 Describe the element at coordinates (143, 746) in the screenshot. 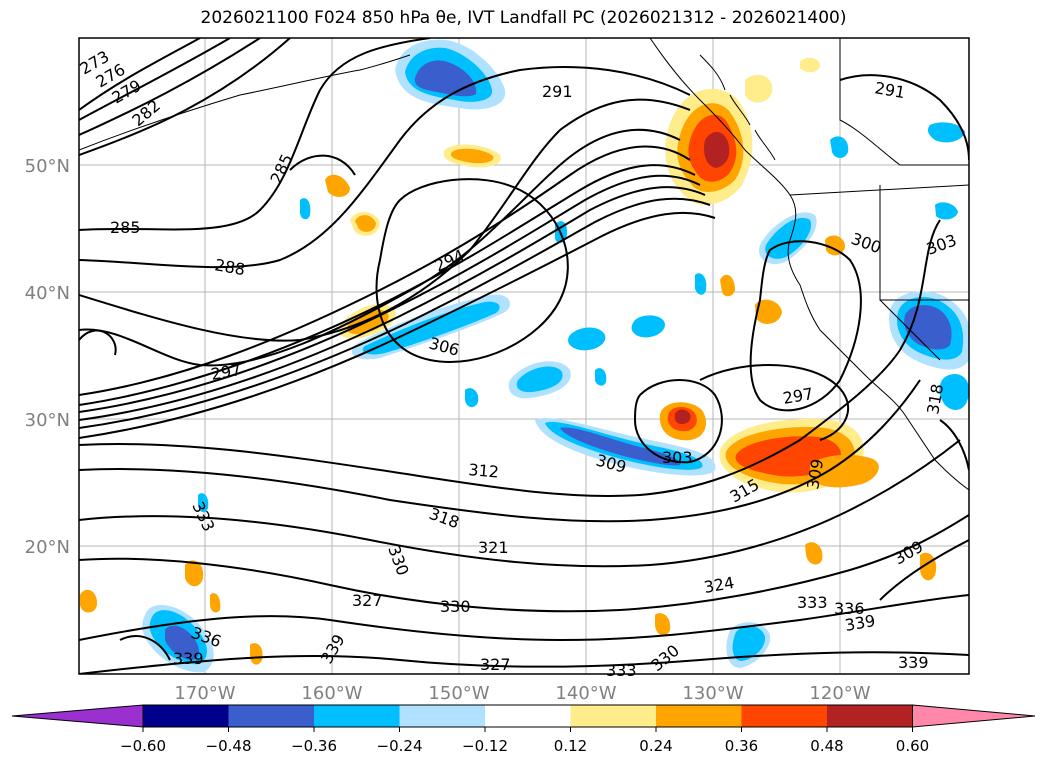

I see `colorbar-tick-label: −0.60` at that location.